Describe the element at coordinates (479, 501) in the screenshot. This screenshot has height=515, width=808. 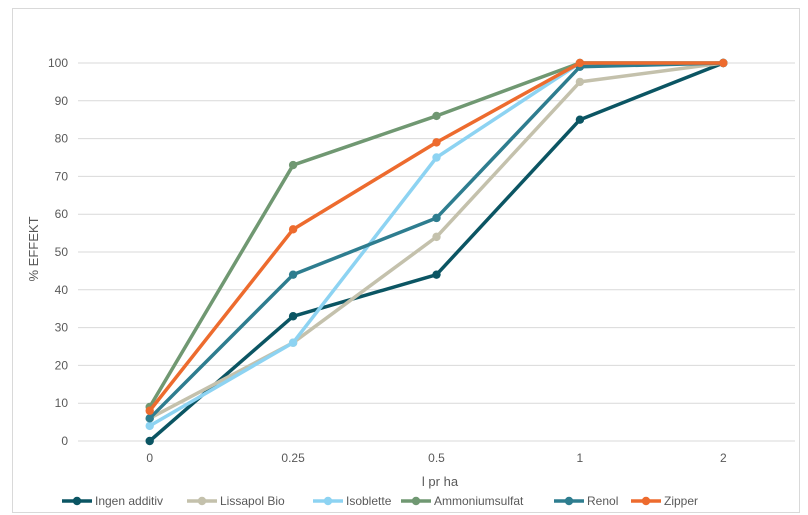
I see `legend-label: Ammoniumsulfat` at that location.